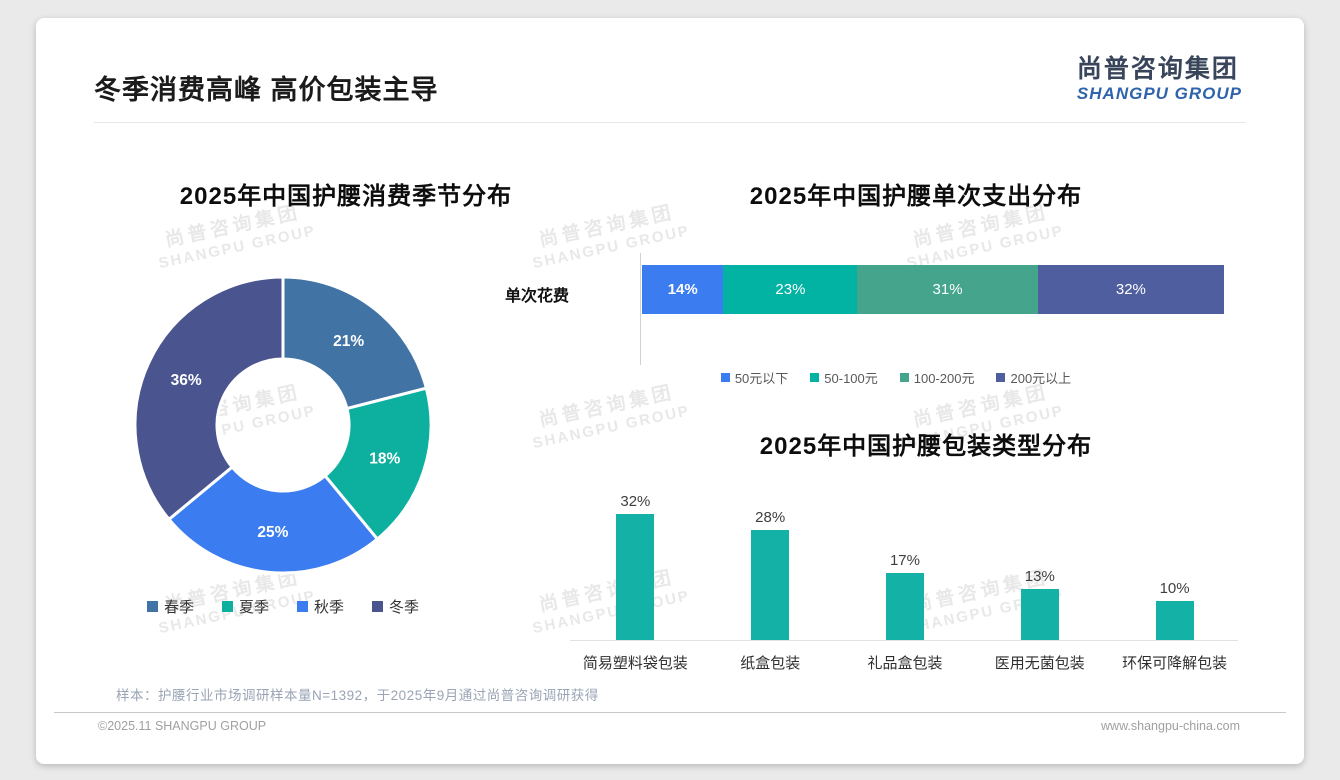 The width and height of the screenshot is (1340, 780). I want to click on legend-item: 200元以上, so click(1033, 377).